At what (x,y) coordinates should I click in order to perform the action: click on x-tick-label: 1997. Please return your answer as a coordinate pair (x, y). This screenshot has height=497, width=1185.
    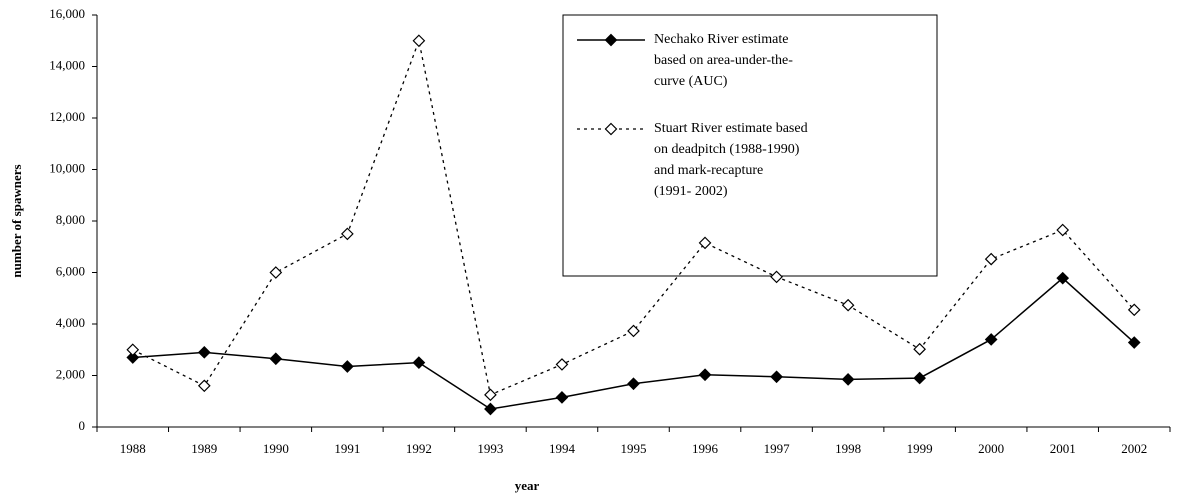
    Looking at the image, I should click on (777, 448).